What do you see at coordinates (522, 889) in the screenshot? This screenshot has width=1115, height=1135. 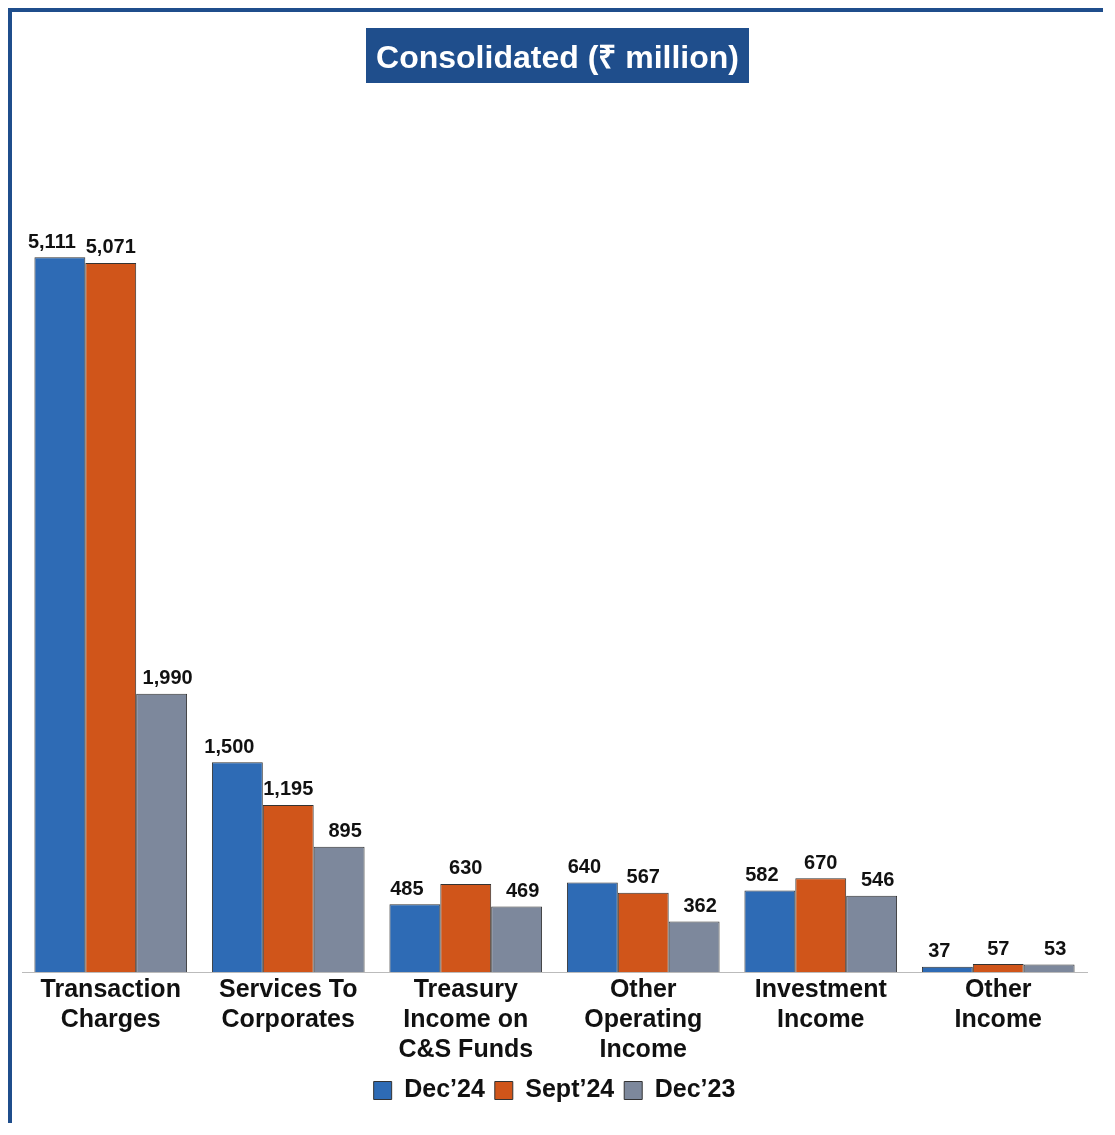 I see `data-label: 469` at bounding box center [522, 889].